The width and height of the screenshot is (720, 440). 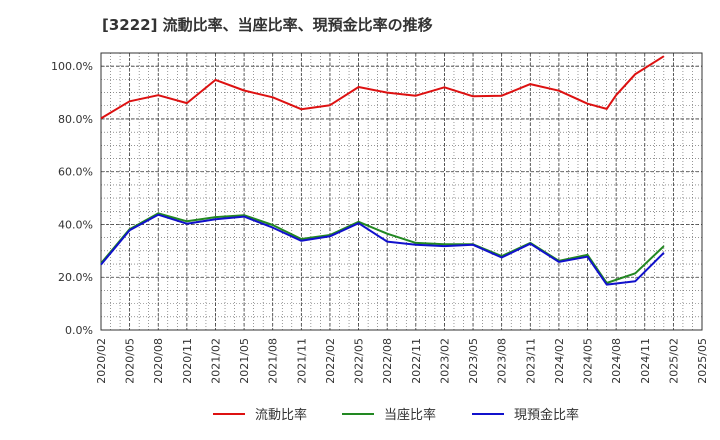 What do you see at coordinates (75, 277) in the screenshot?
I see `y-tick-label: 20.0%` at bounding box center [75, 277].